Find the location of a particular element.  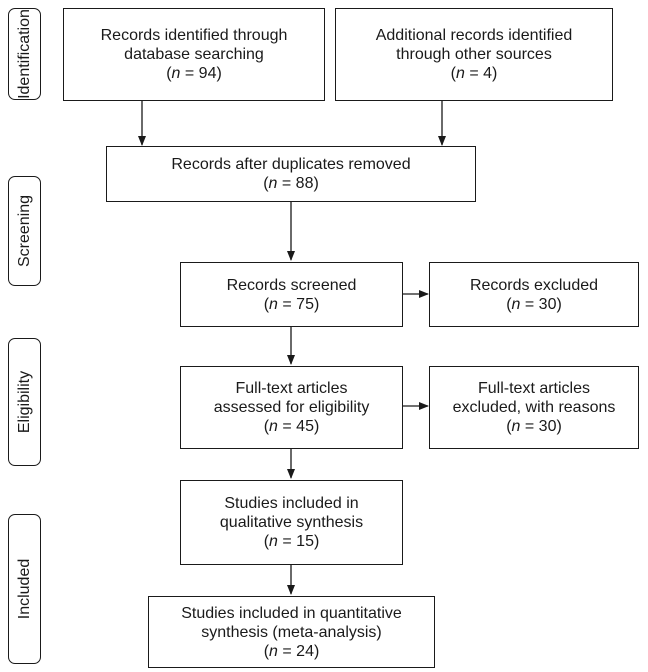

phase-identification: Identification is located at coordinates (24, 54).